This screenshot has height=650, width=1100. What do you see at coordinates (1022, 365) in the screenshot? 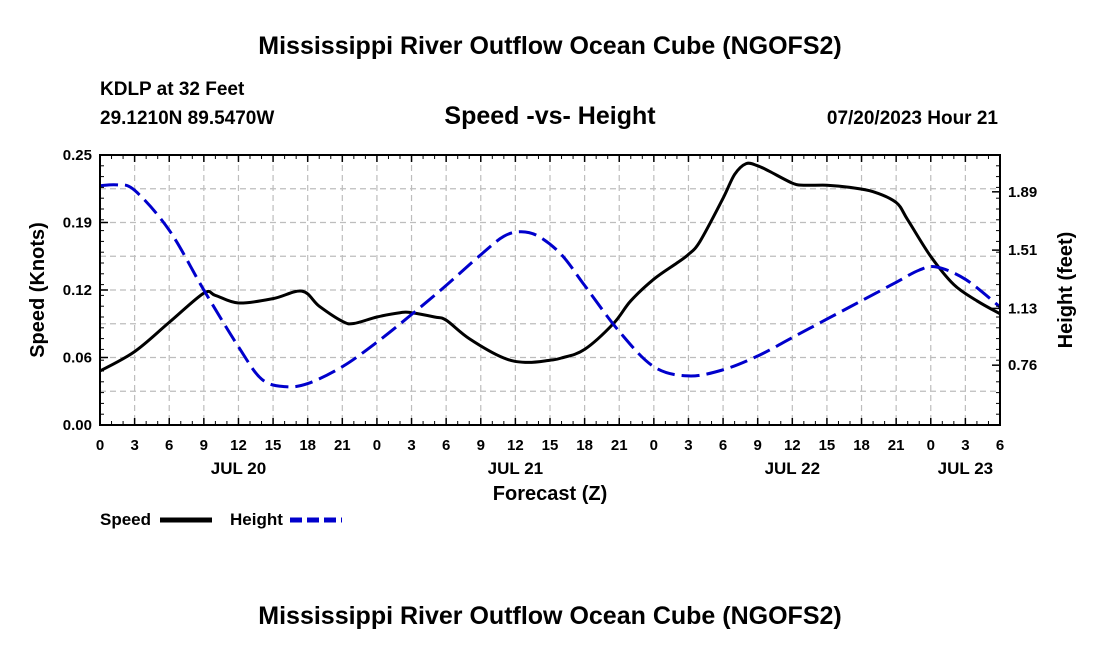
I see `right-tick-label: 0.76` at bounding box center [1022, 365].